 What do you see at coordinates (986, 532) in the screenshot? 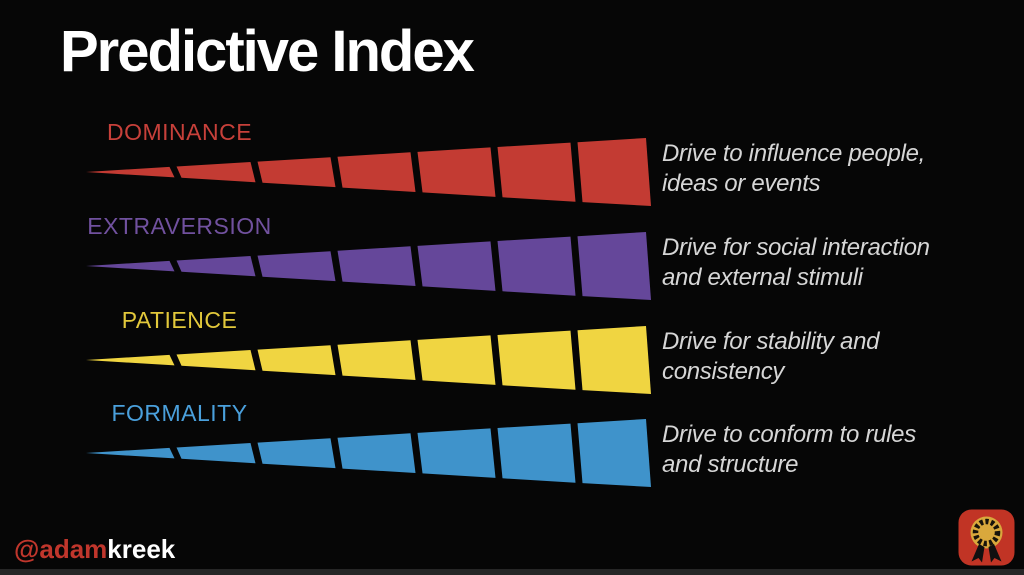
I see `laurel-wreath-icon` at bounding box center [986, 532].